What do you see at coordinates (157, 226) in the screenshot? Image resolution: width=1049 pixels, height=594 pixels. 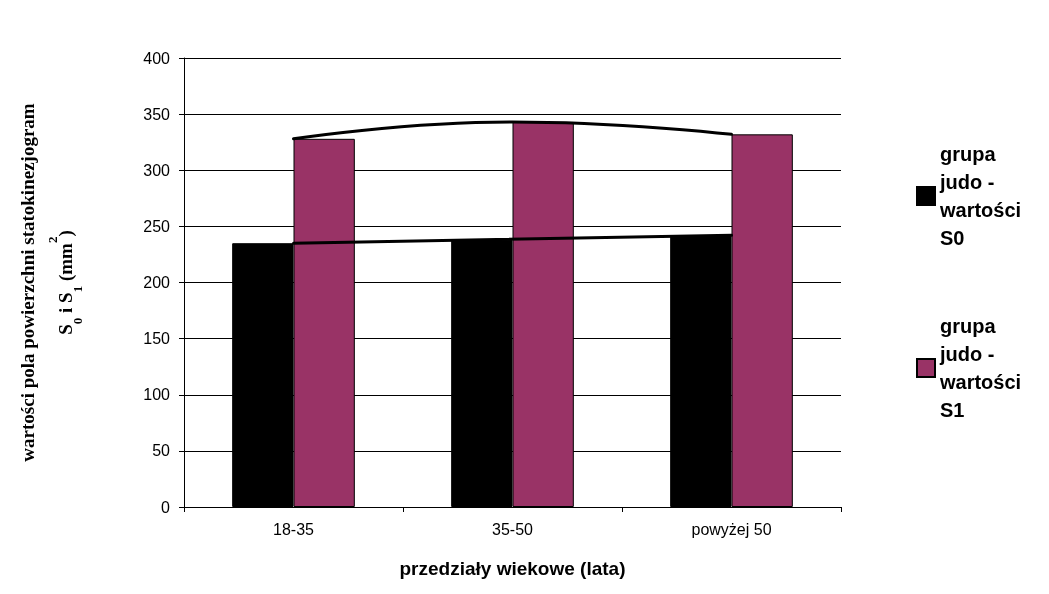 I see `y-tick-label: 250` at bounding box center [157, 226].